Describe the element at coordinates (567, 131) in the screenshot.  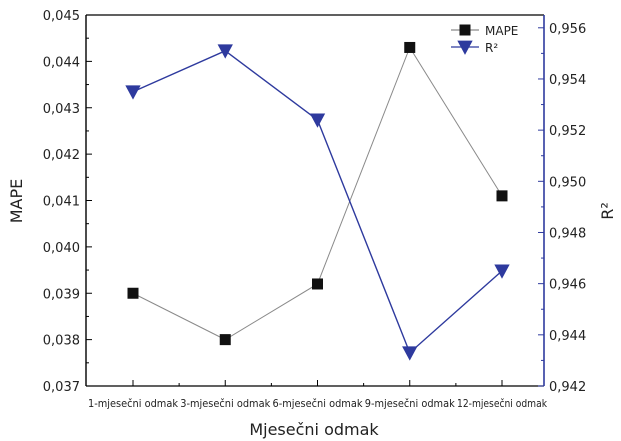
I see `right-tick-label: 0,952` at that location.